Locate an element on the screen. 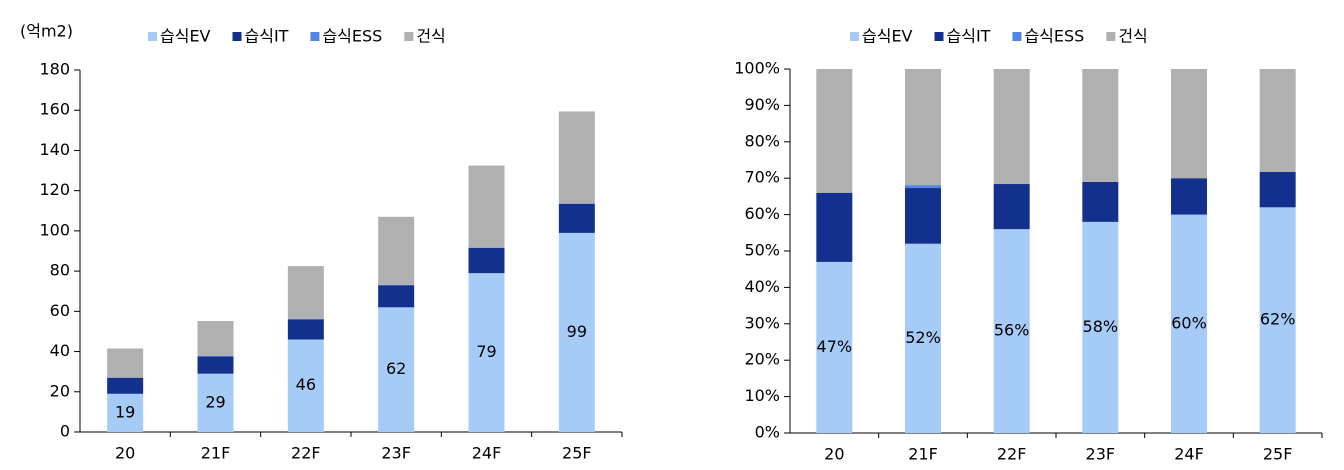 The width and height of the screenshot is (1344, 470). data-label: 62 is located at coordinates (396, 368).